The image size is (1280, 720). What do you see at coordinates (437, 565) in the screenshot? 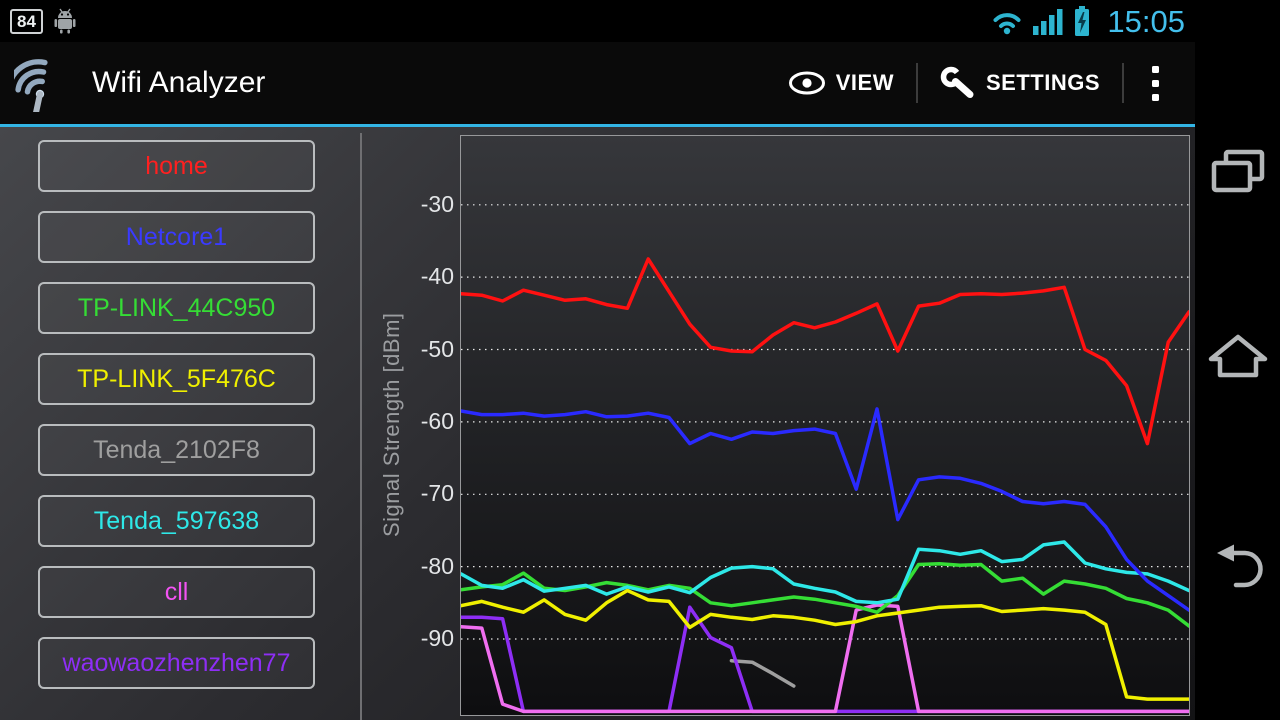
I see `y-tick-label: -80` at bounding box center [437, 565].